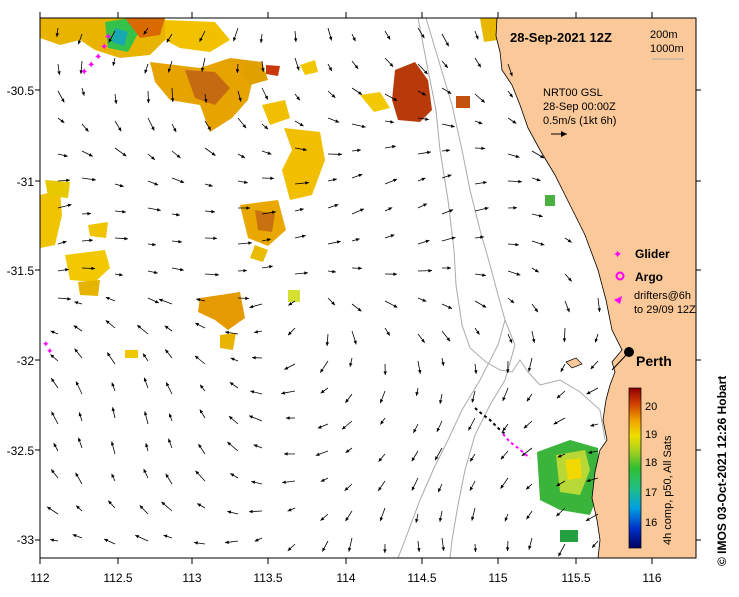 This screenshot has width=739, height=597. I want to click on y-tick-label: -31, so click(26, 182).